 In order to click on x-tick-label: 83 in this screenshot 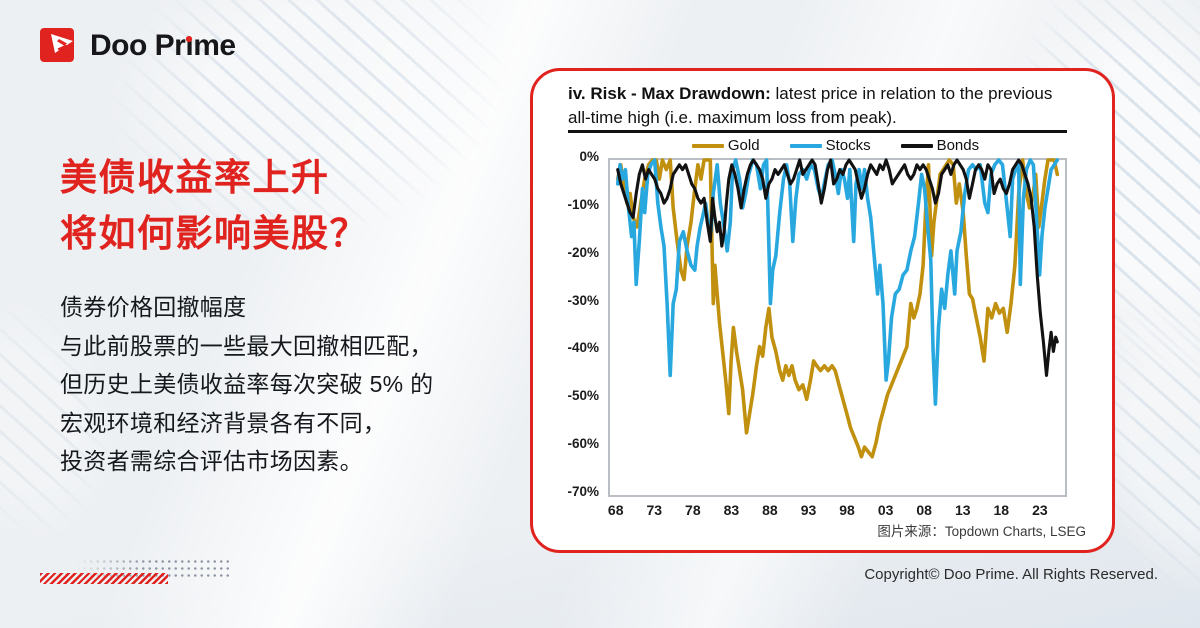, I will do `click(731, 510)`.